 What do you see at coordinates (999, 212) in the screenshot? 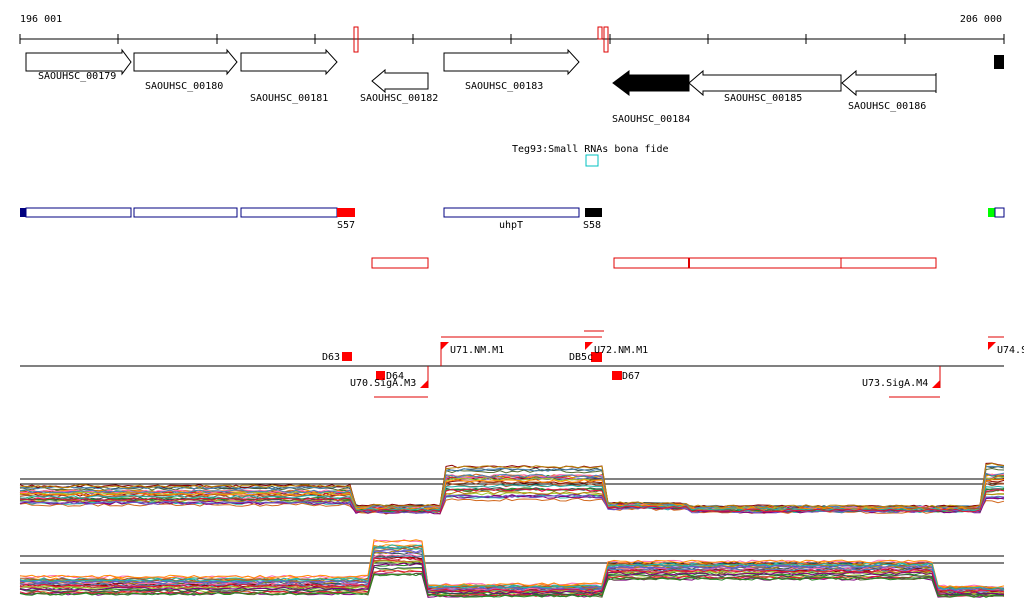
I see `operon-end-box` at bounding box center [999, 212].